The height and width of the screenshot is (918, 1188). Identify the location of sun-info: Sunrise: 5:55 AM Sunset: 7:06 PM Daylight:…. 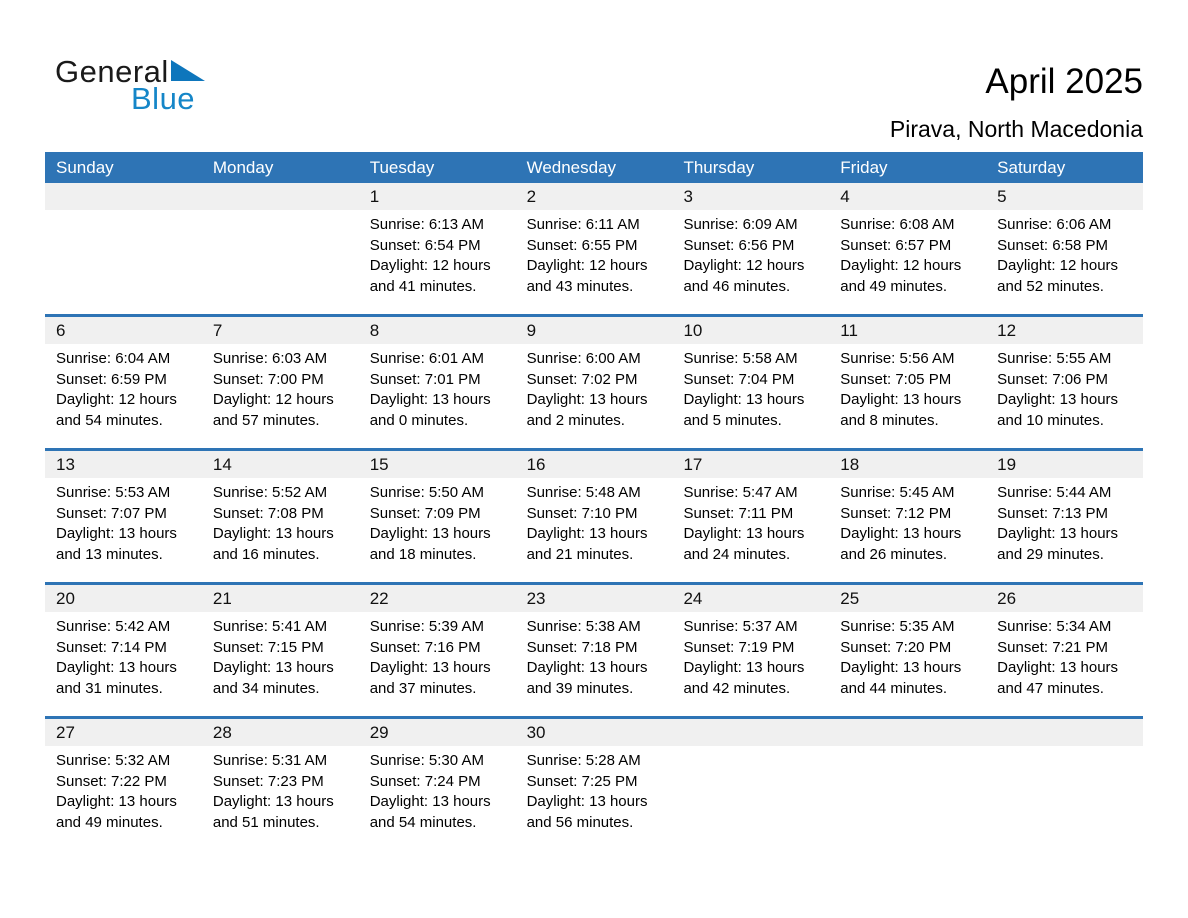
(1064, 387).